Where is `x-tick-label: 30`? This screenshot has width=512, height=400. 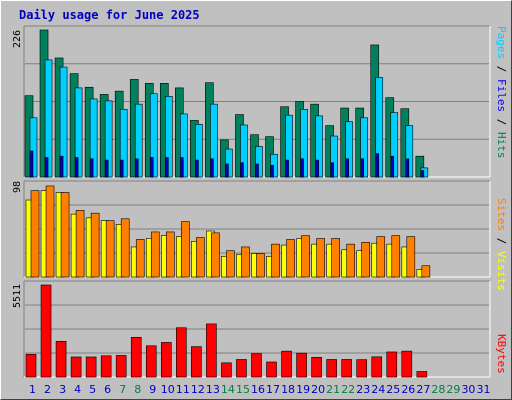
x-tick-label: 30 is located at coordinates (468, 389).